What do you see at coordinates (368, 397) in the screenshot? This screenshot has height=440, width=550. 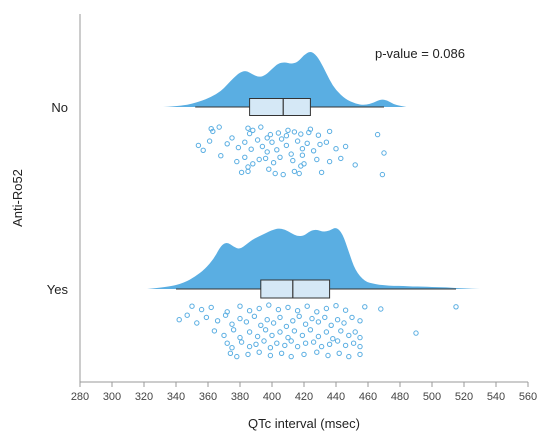 I see `x-tick-label: 460` at bounding box center [368, 397].